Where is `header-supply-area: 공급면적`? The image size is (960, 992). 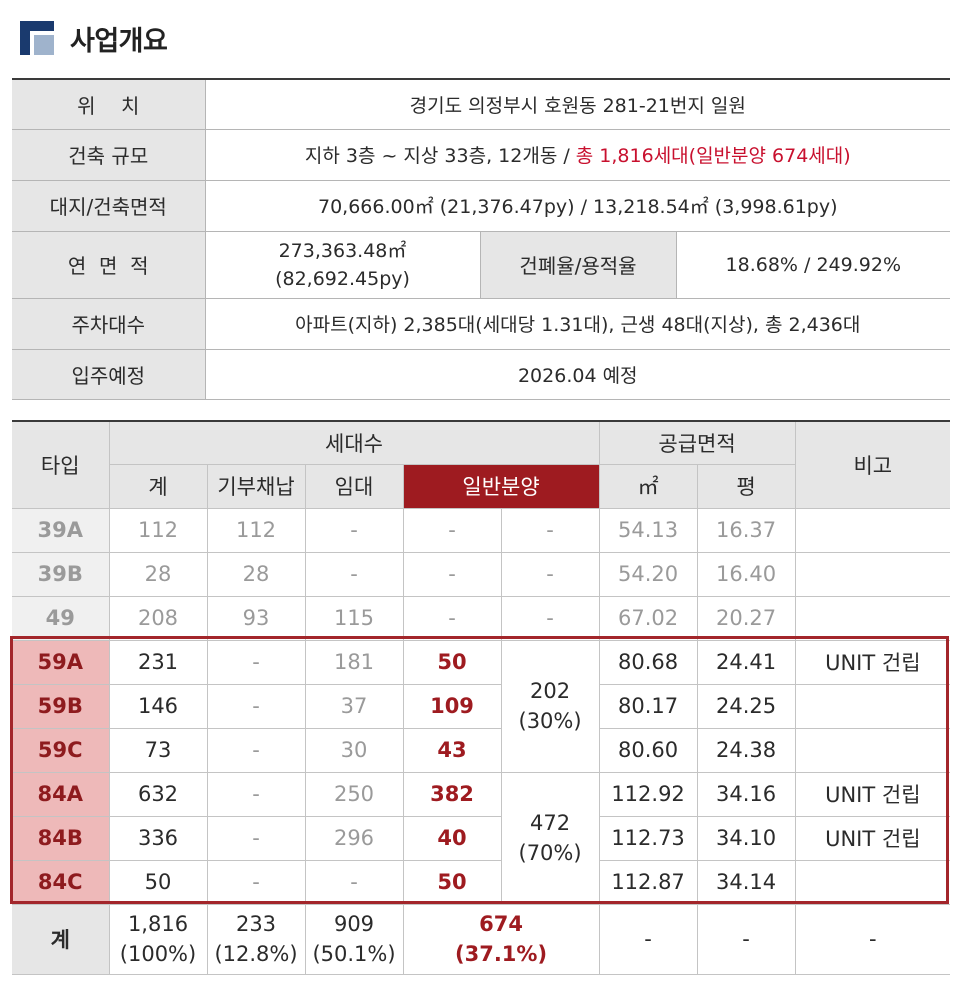
header-supply-area: 공급면적 is located at coordinates (697, 442).